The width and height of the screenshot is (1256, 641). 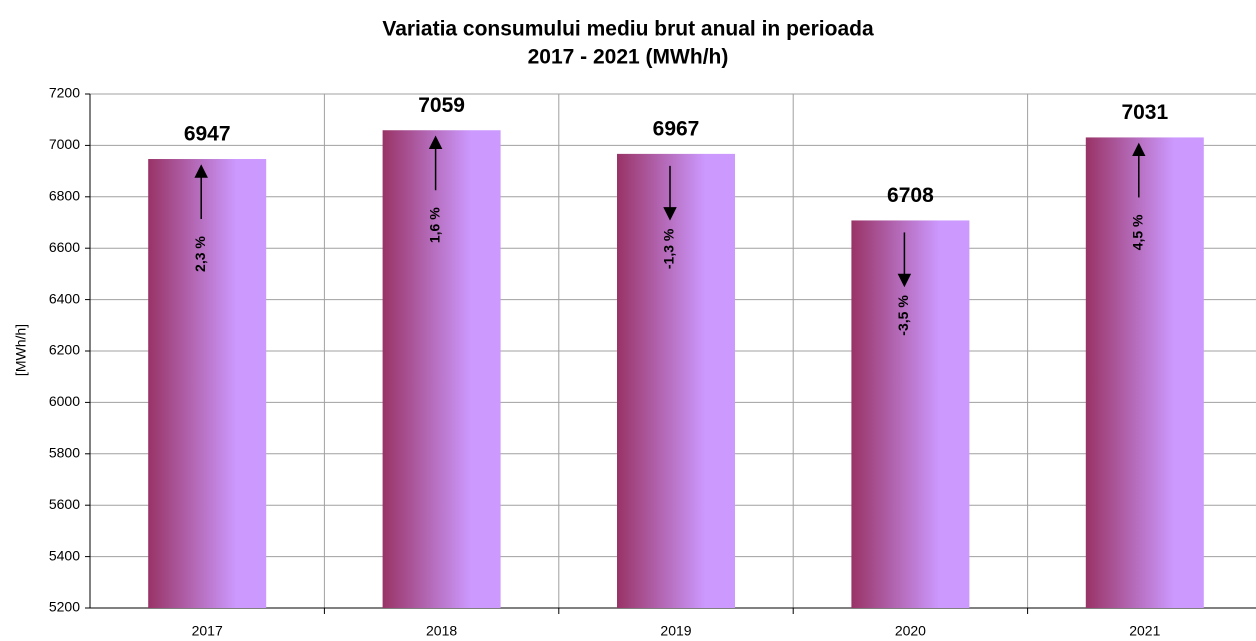 What do you see at coordinates (434, 225) in the screenshot?
I see `change-label: 1,6 %` at bounding box center [434, 225].